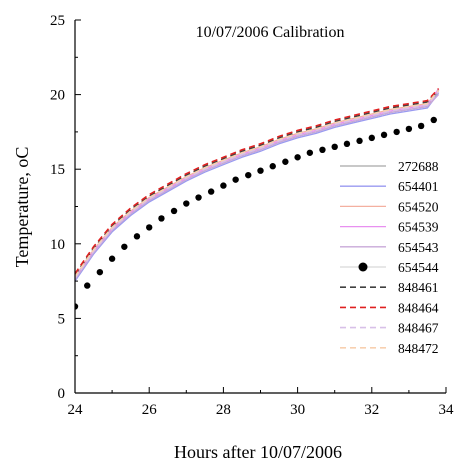  Describe the element at coordinates (418, 227) in the screenshot. I see `legend-label-654539: 654539` at that location.